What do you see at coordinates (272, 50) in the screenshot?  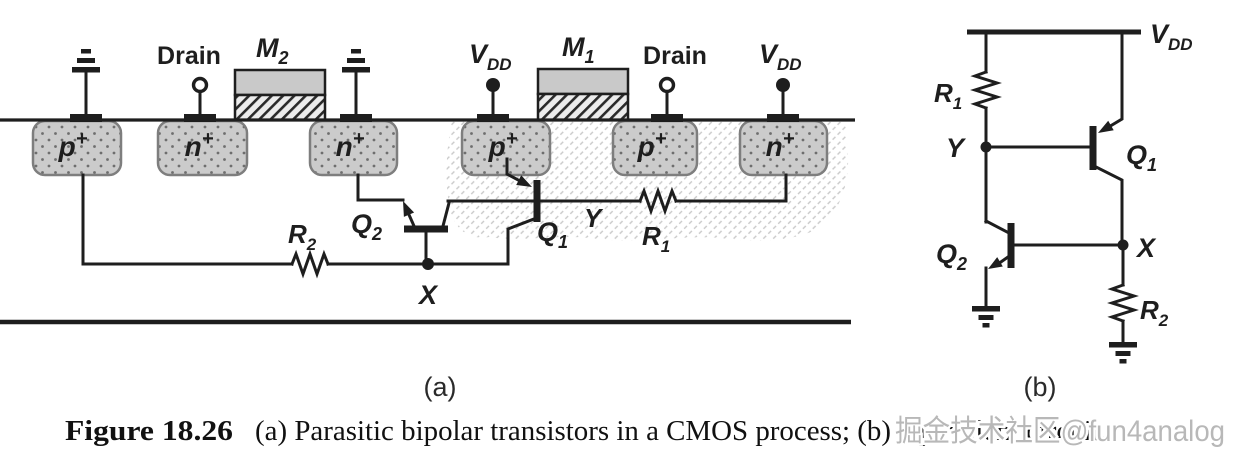 I see `m2-label: M2` at bounding box center [272, 50].